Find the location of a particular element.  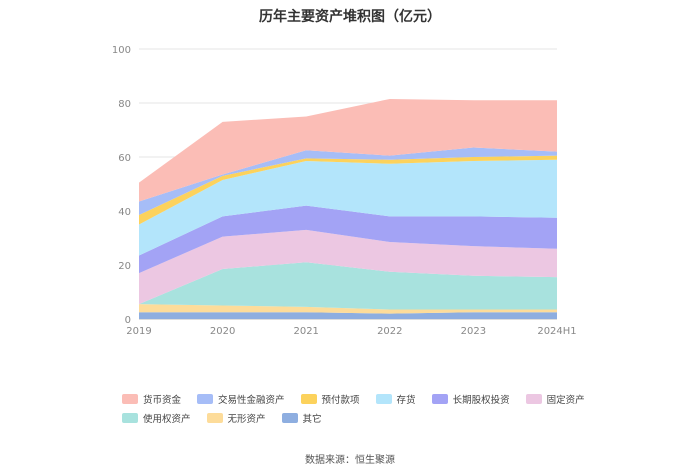

legend-row: 货币资金 交易性金融资产 预付款项 存货 长期股权投资 固定资产 is located at coordinates (372, 398).